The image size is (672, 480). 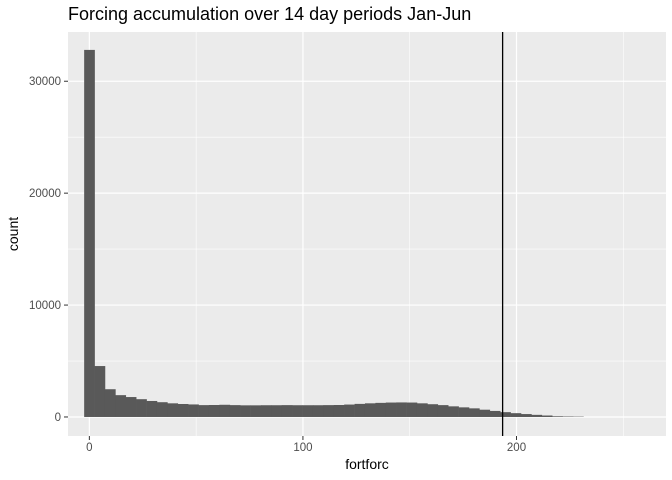 What do you see at coordinates (58, 418) in the screenshot?
I see `y-tick-label: 0` at bounding box center [58, 418].